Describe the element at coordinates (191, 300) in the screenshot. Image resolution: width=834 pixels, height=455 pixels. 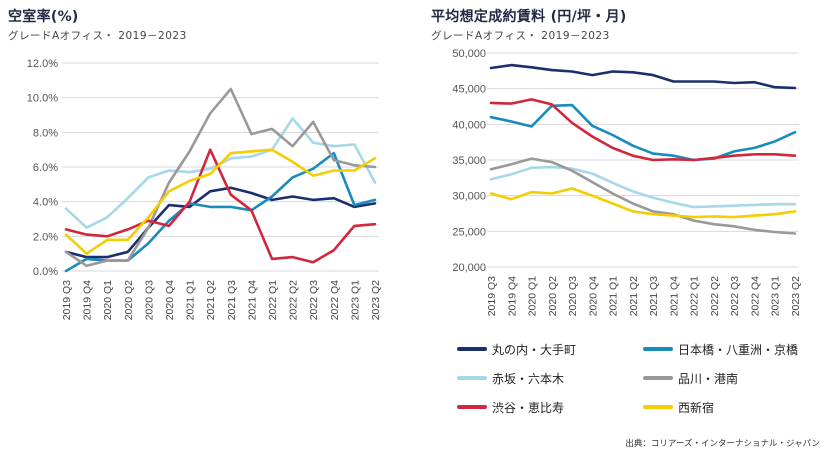
I see `vacancy-xtick-label: 2021 Q1` at that location.